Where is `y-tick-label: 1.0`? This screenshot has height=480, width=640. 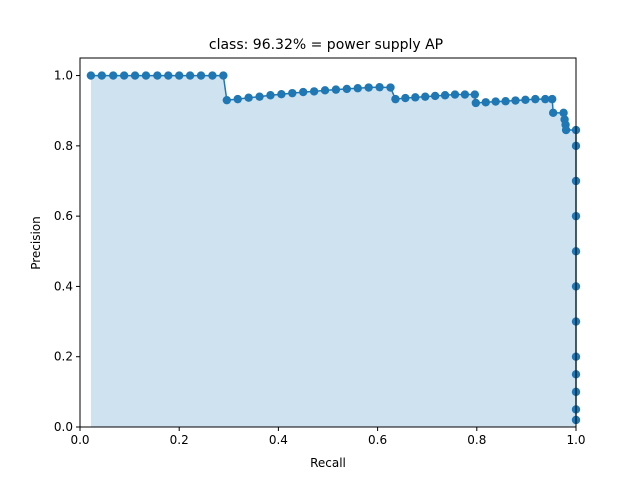 y-tick-label: 1.0 is located at coordinates (63, 76).